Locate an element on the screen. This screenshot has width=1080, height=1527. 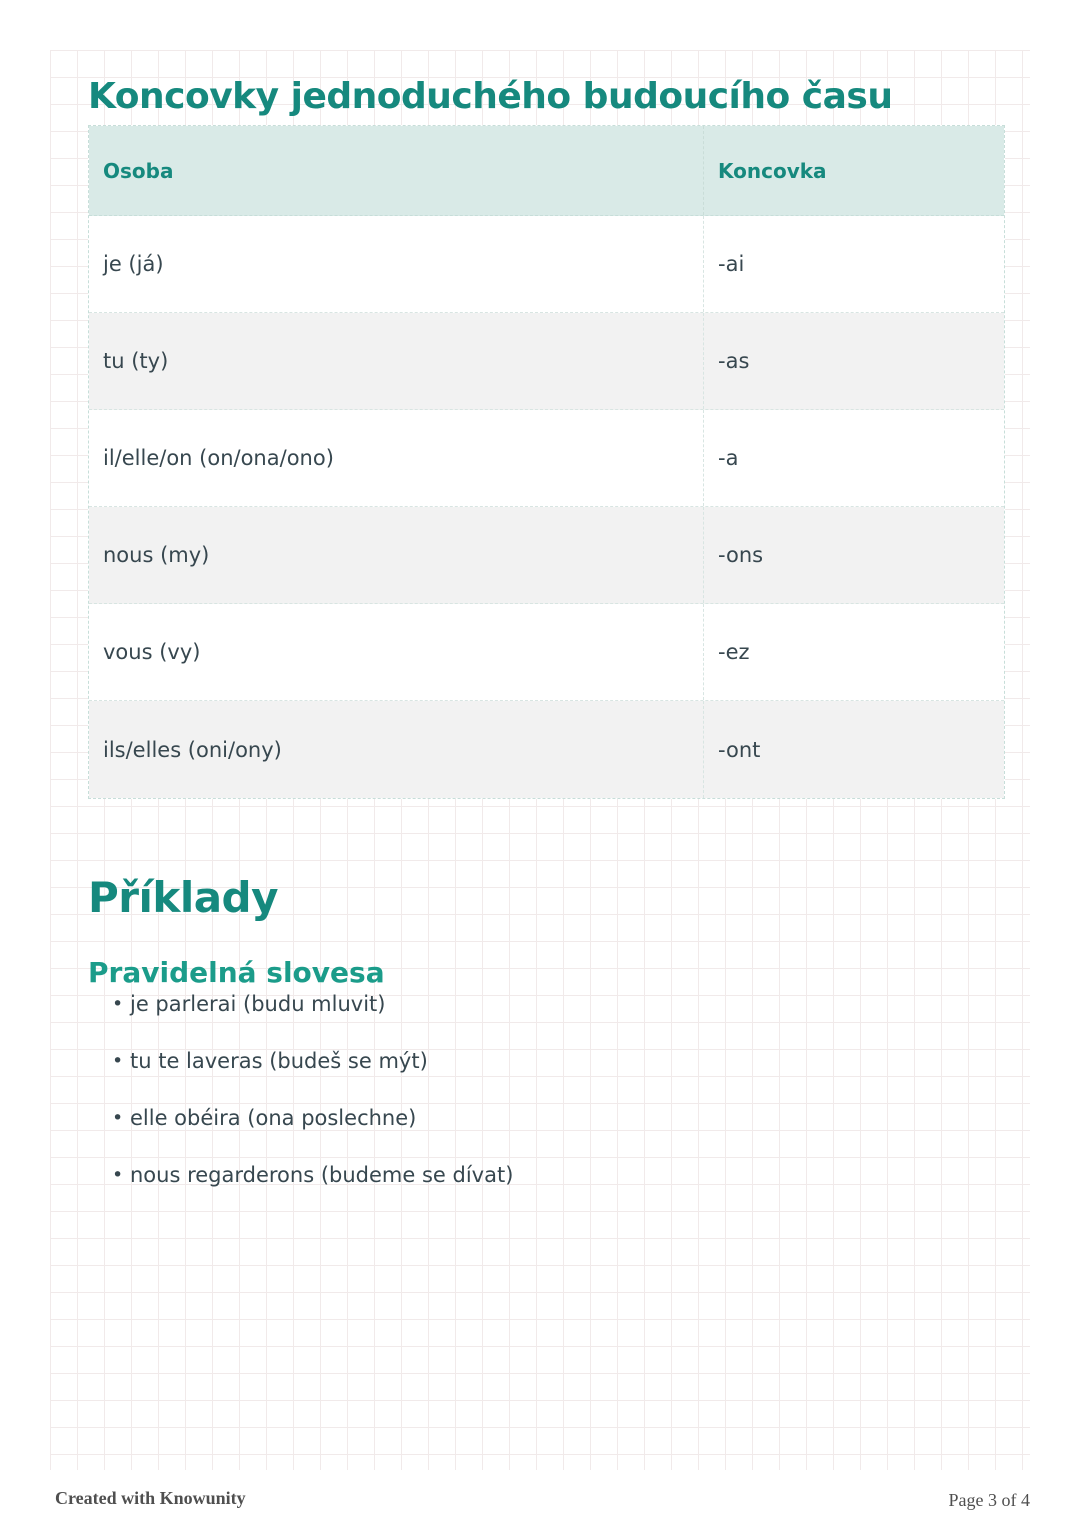
page-title: Koncovky jednoduchého budoucího času is located at coordinates (490, 97).